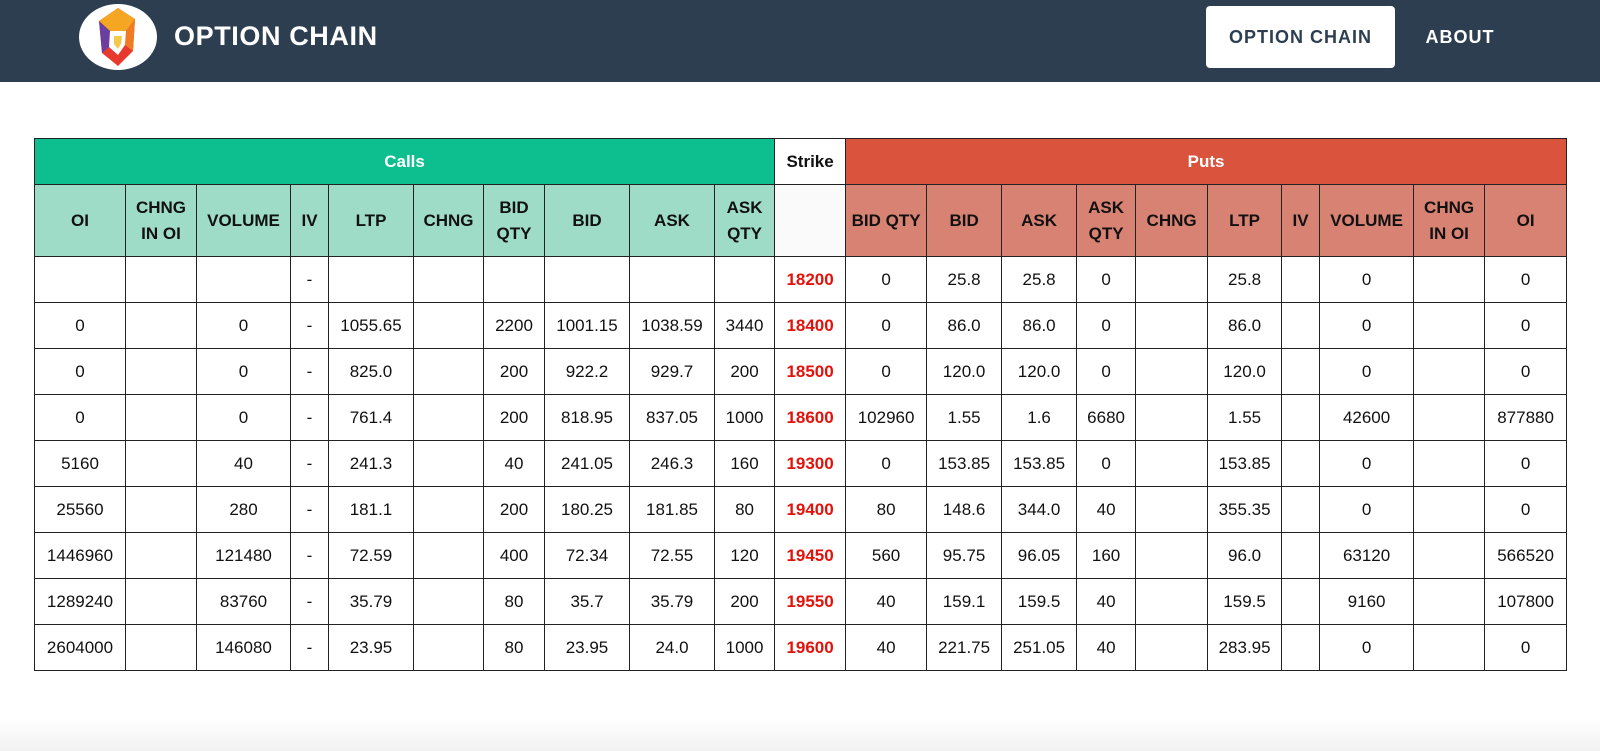 The height and width of the screenshot is (751, 1600). Describe the element at coordinates (964, 601) in the screenshot. I see `put-cell: 159.1` at that location.